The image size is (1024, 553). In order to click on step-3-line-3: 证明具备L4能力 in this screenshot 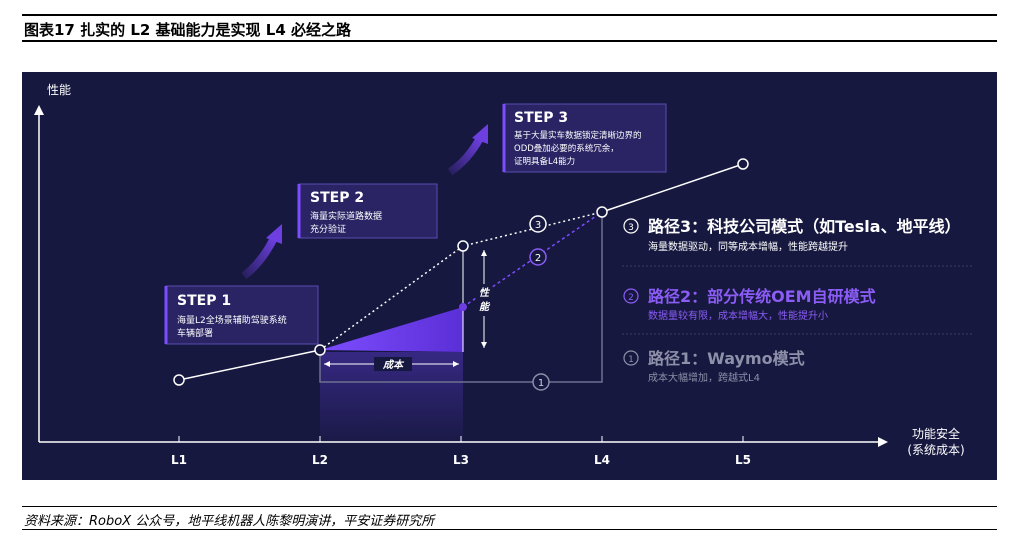, I will do `click(544, 161)`.